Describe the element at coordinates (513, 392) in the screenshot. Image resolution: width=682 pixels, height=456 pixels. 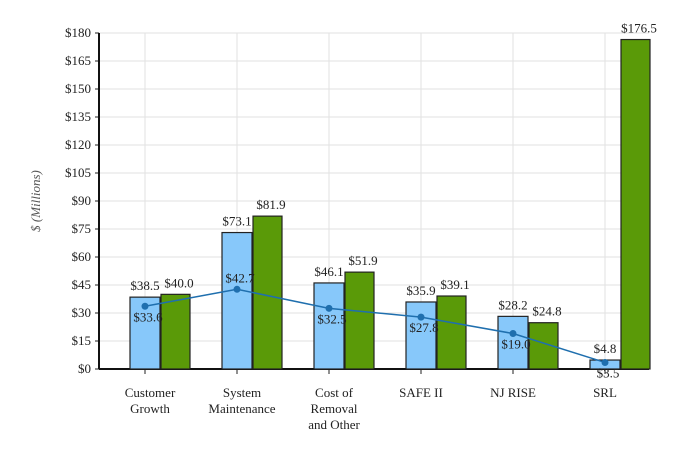
I see `x-tick-label: NJ RISE` at that location.